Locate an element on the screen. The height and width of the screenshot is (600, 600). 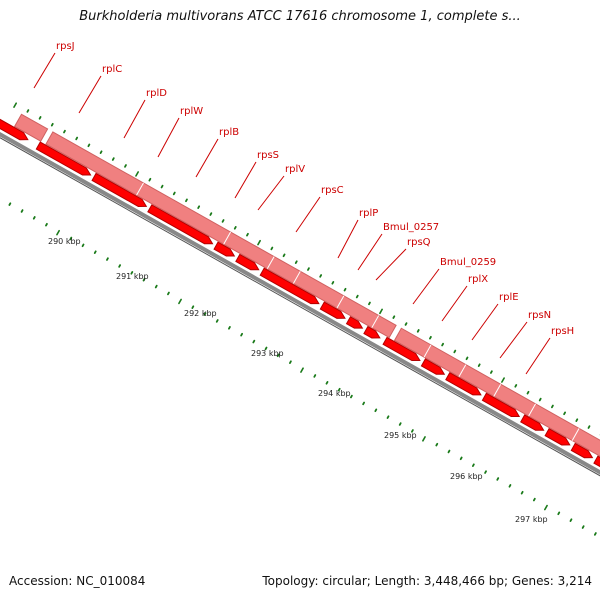
scale-label: 290 kbp is located at coordinates (64, 241).